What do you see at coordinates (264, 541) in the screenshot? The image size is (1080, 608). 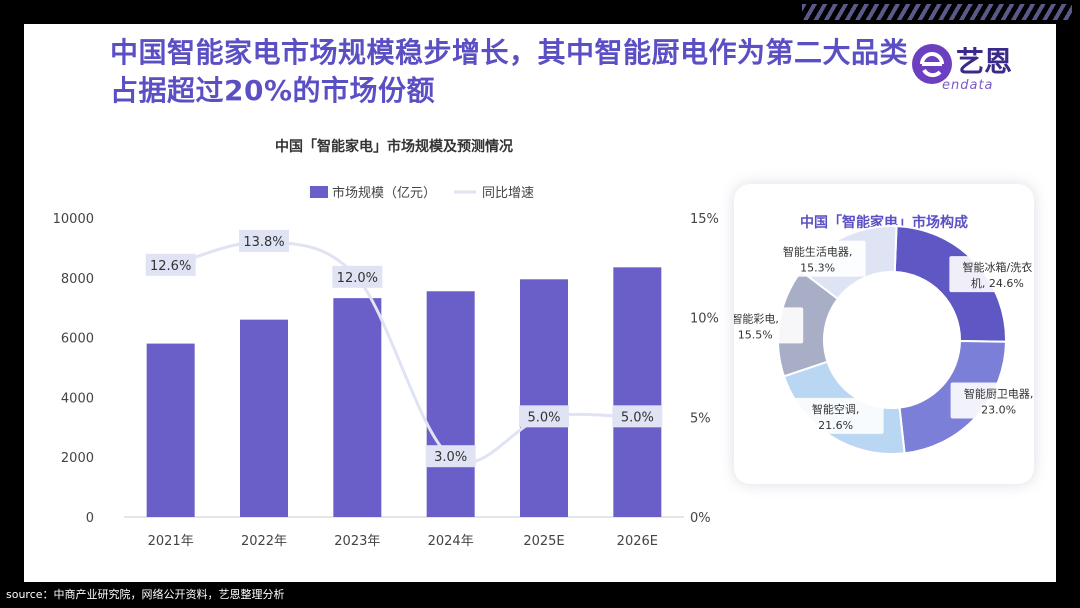 I see `x-tick-label: 2022年` at bounding box center [264, 541].